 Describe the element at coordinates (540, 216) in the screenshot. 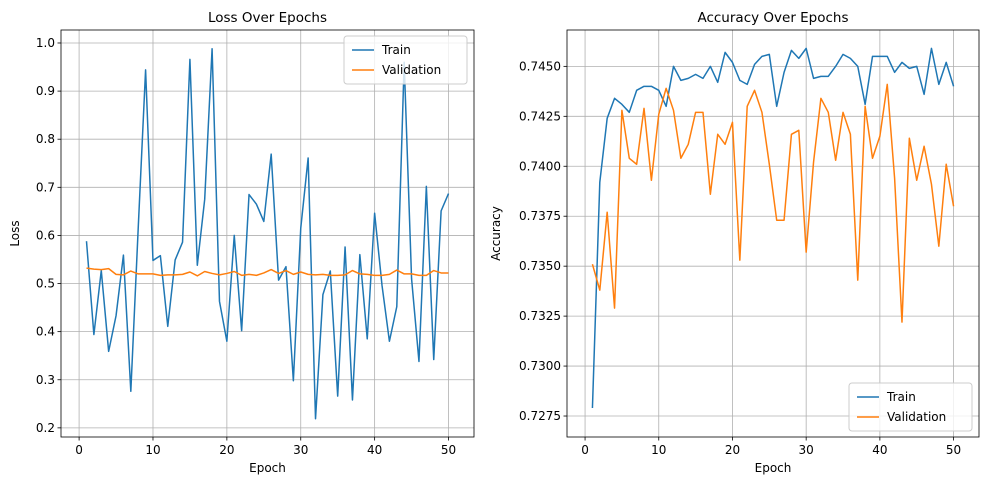

I see `y-tick-label: 0.7375` at that location.